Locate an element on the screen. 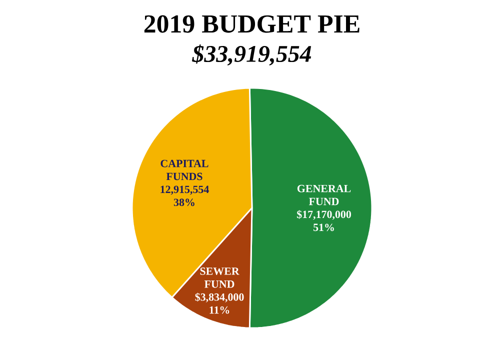  slice-label: GENERAL FUND is located at coordinates (324, 195).